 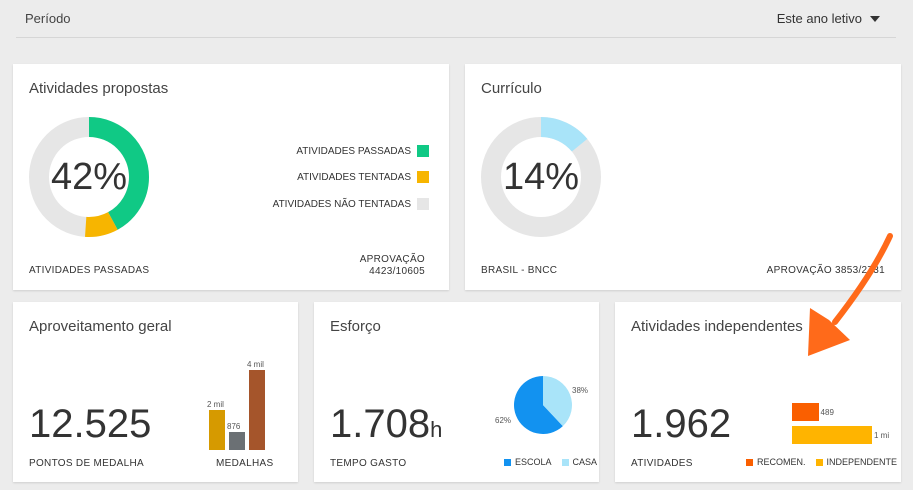 I want to click on legend-swatch-green, so click(x=423, y=151).